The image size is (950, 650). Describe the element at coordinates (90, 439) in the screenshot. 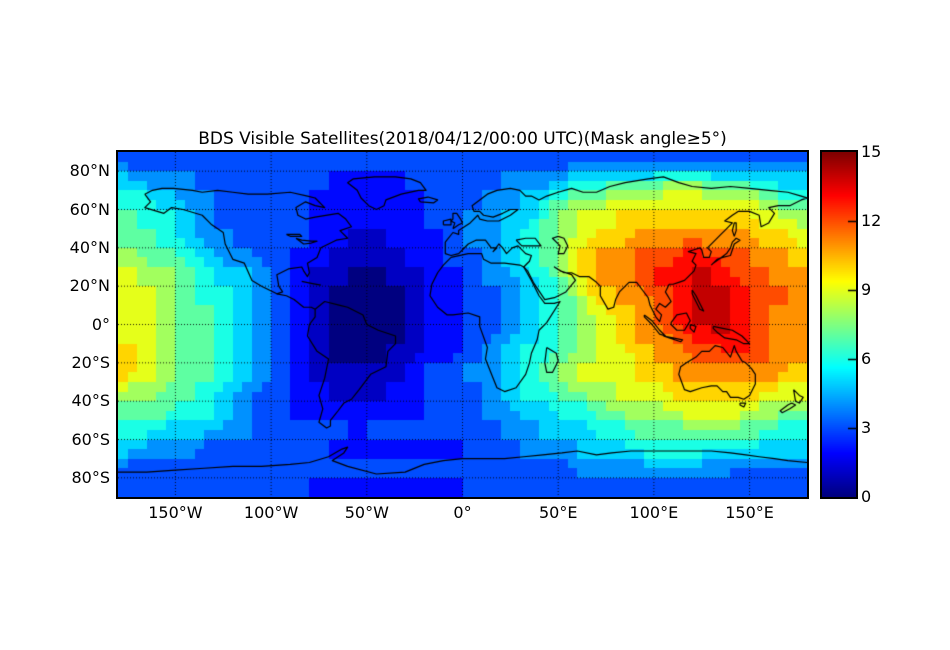

I see `y-tick-label: 60°S` at that location.